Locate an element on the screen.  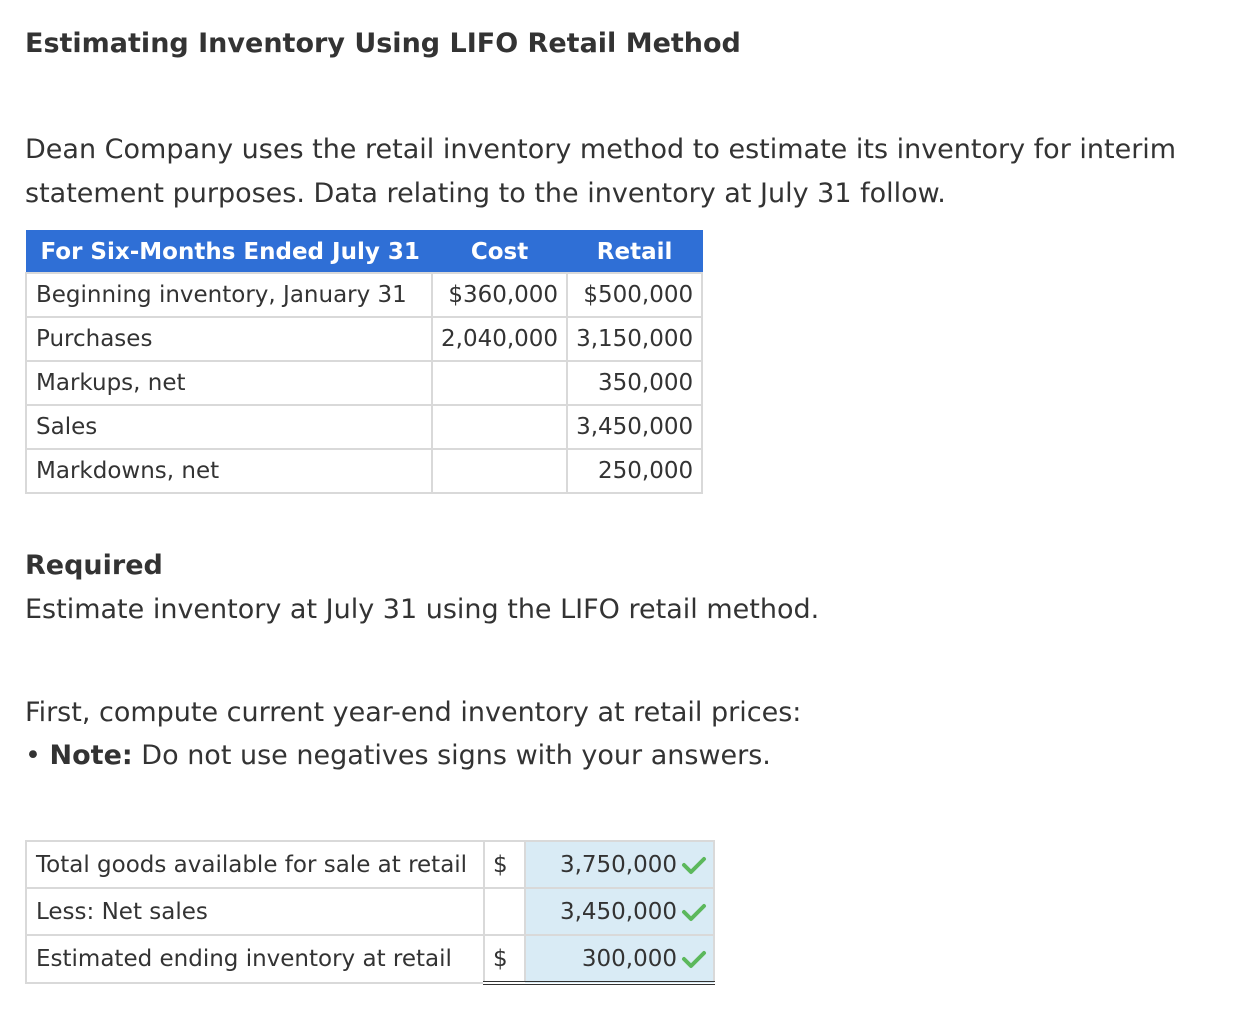
row-retail: 350,000 is located at coordinates (635, 383).